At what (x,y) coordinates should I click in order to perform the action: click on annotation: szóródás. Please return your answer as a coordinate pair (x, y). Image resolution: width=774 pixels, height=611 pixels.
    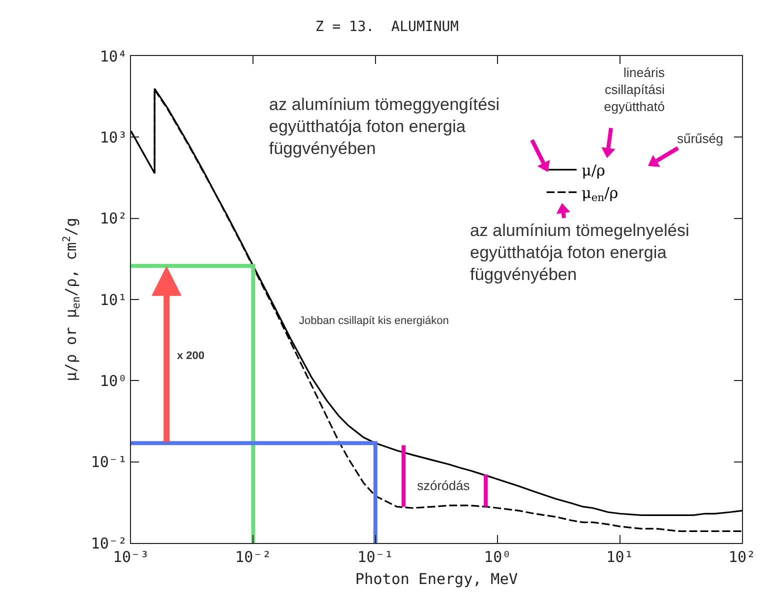
    Looking at the image, I should click on (443, 485).